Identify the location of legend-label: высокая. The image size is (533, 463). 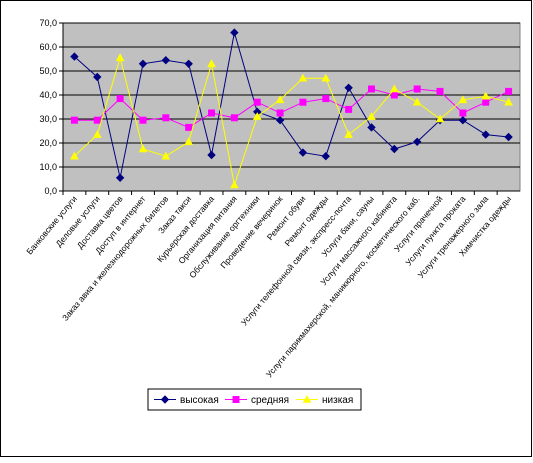
(199, 400).